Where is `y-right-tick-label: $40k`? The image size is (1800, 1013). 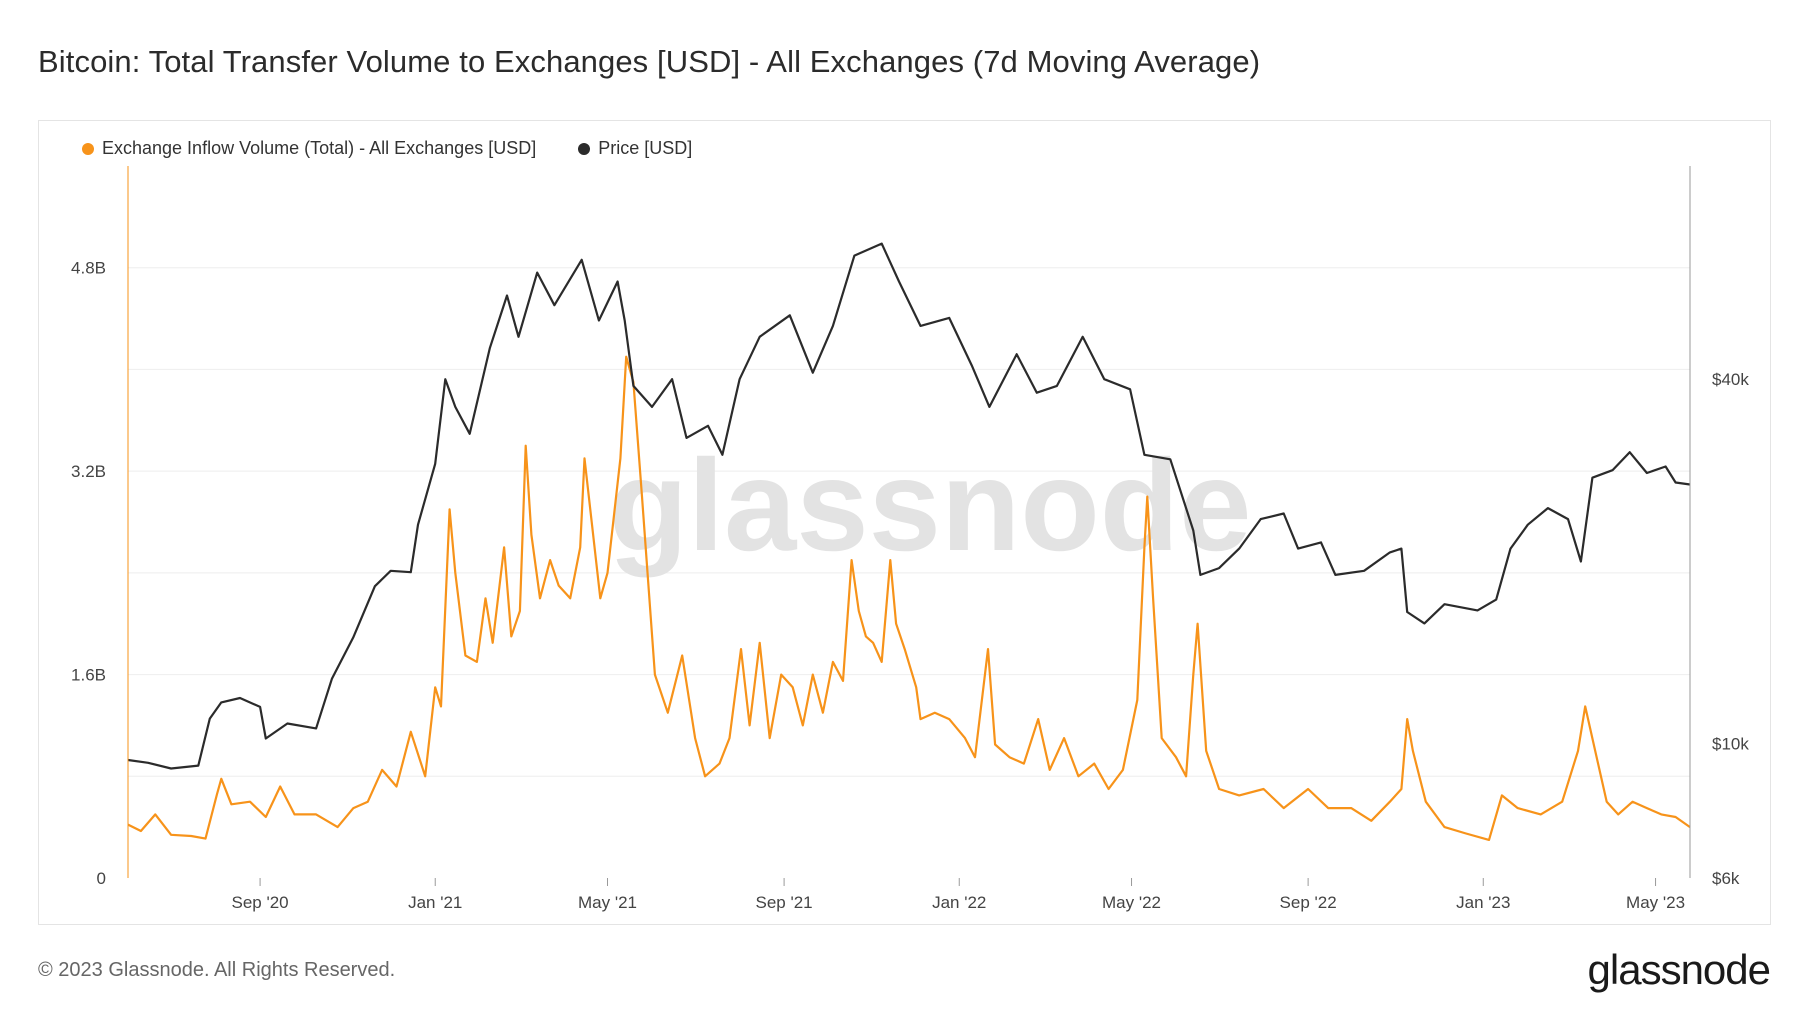
y-right-tick-label: $40k is located at coordinates (1730, 379).